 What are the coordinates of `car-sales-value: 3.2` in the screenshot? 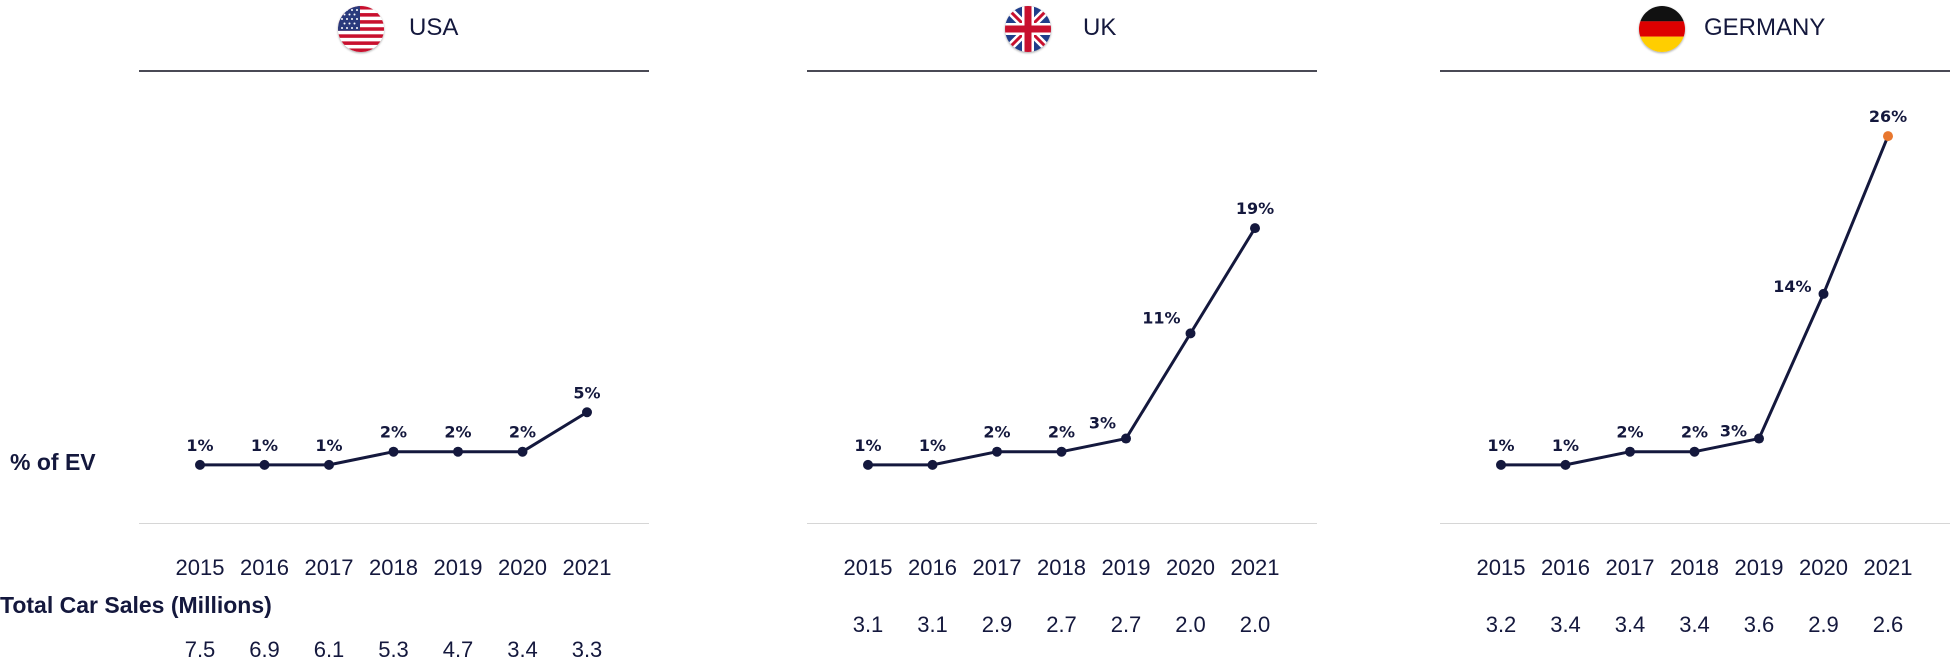 It's located at (1501, 624).